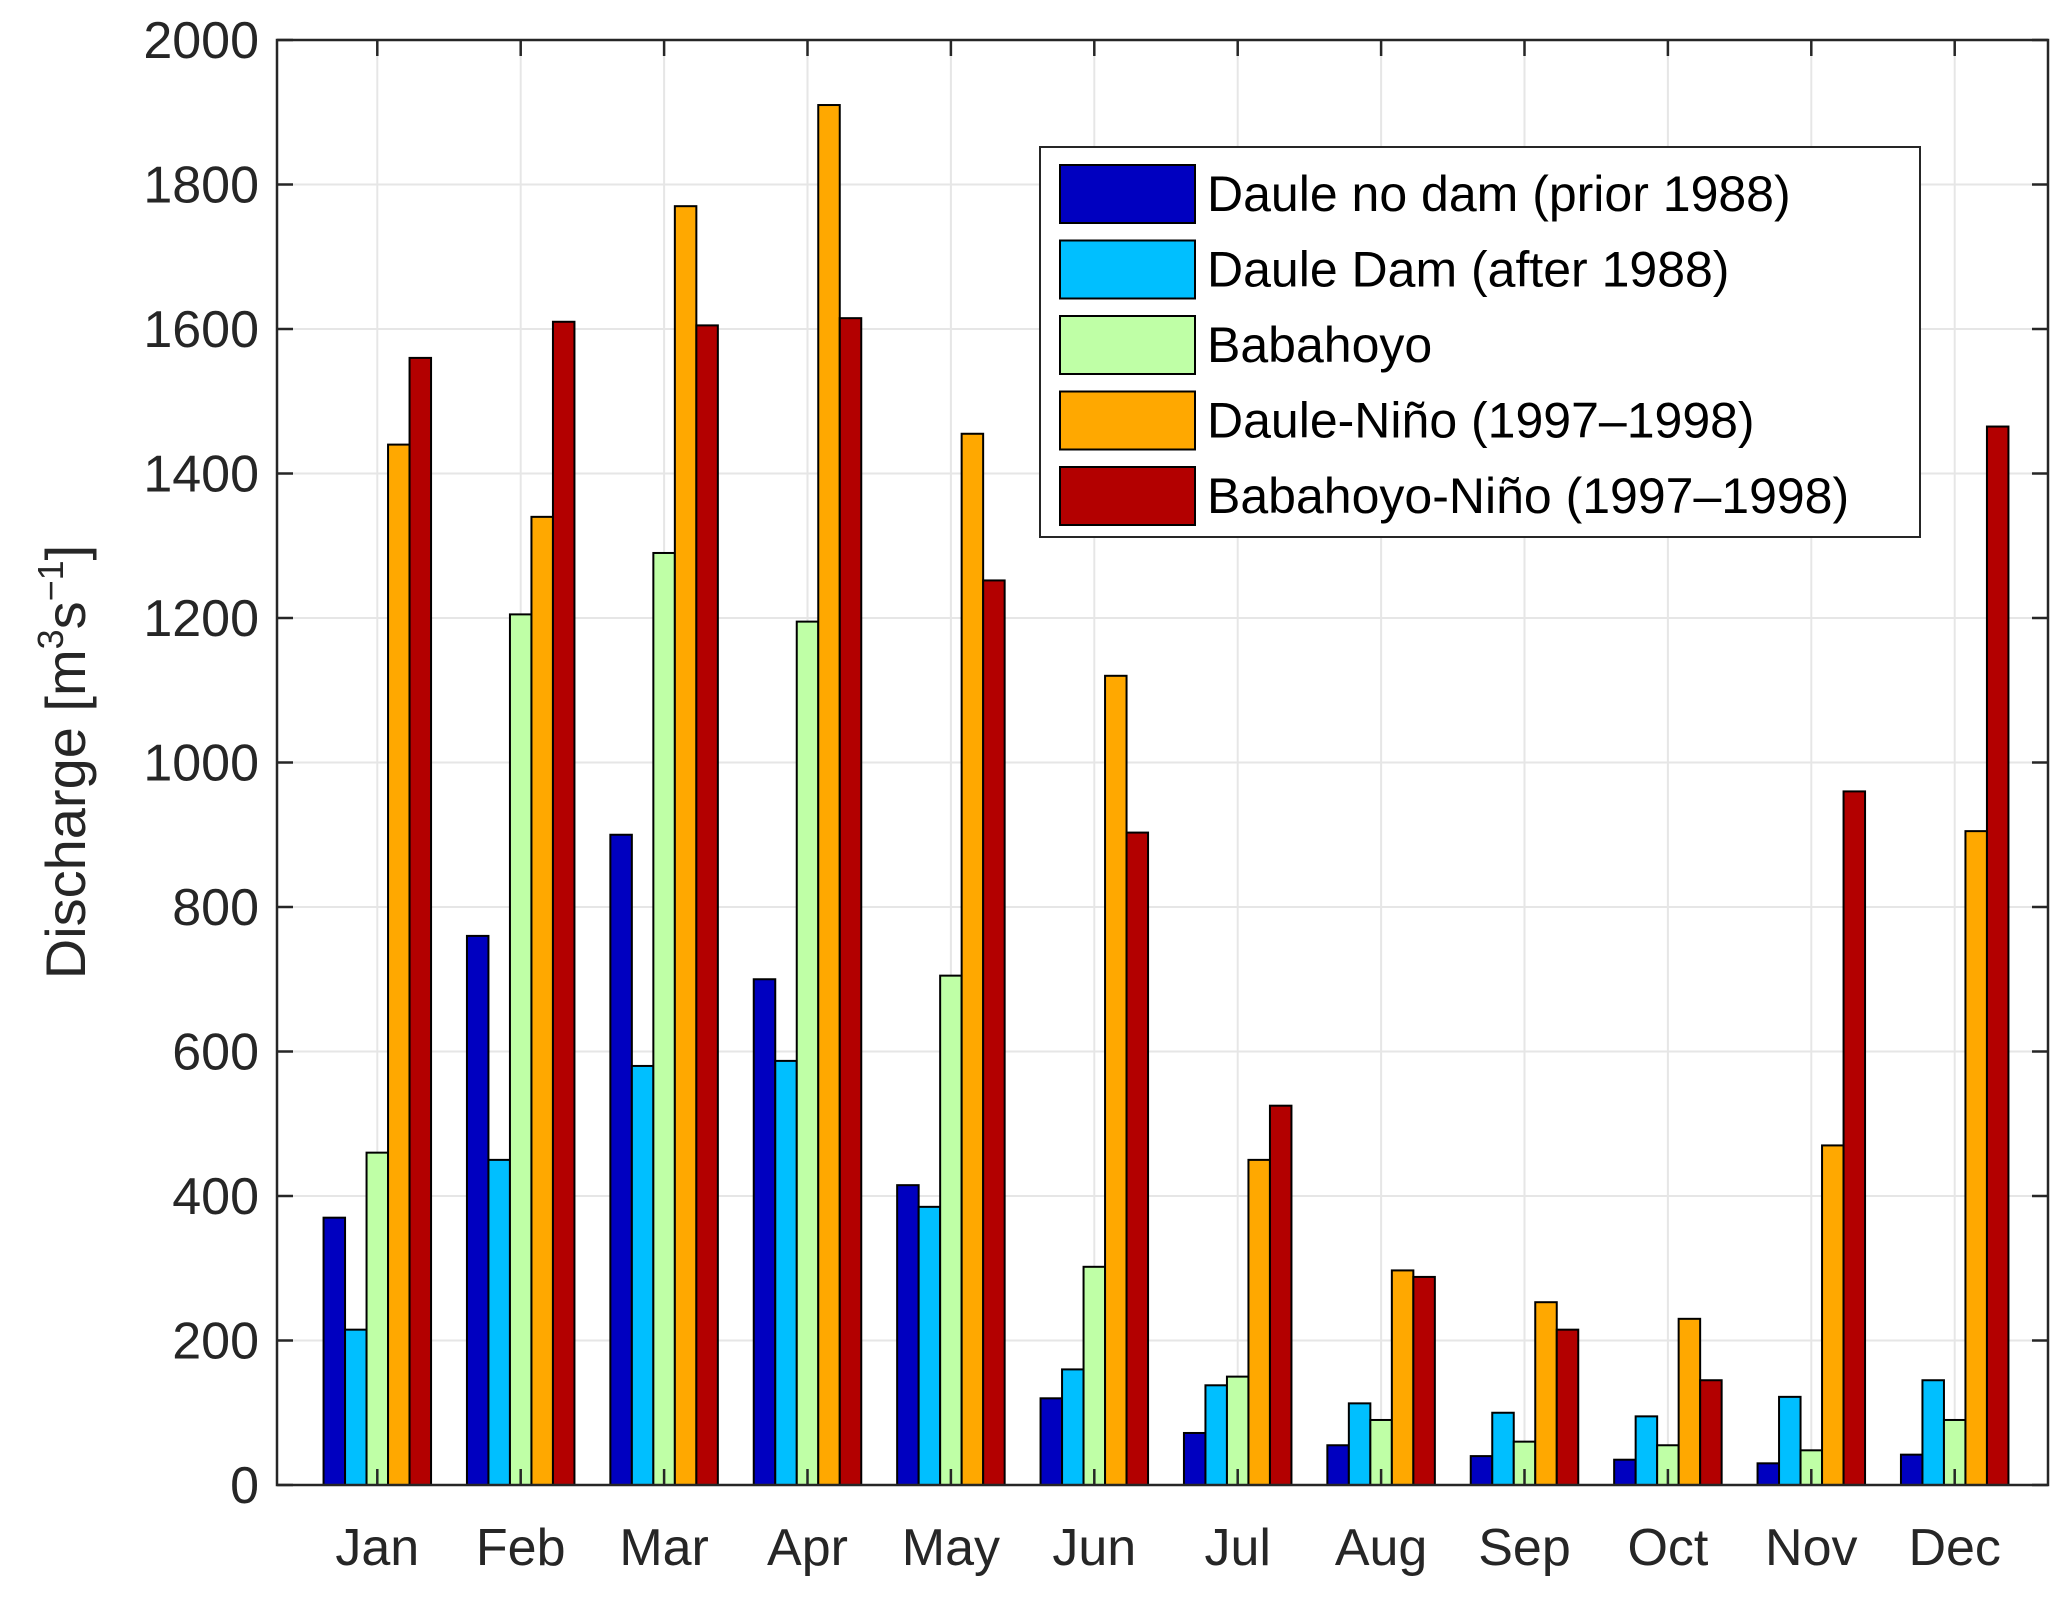 Image resolution: width=2067 pixels, height=1603 pixels. I want to click on y-tick-label: 1200, so click(201, 619).